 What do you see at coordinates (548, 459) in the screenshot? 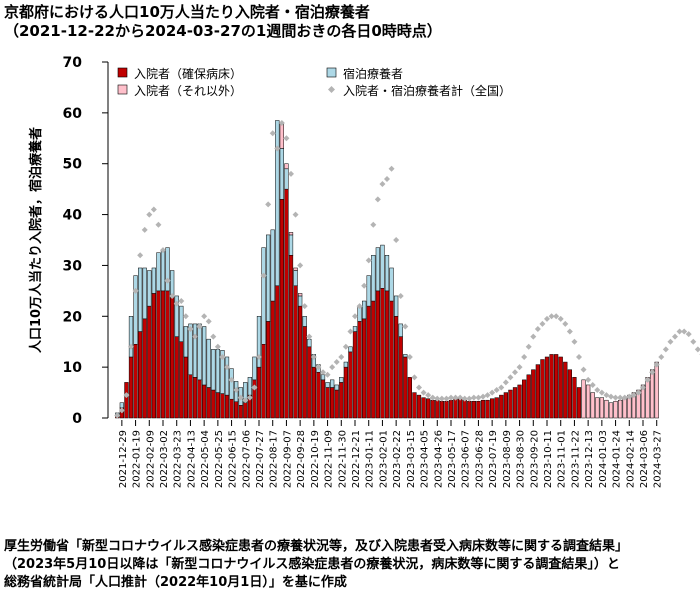
I see `x-tick-label: 2023-10-11` at bounding box center [548, 459].